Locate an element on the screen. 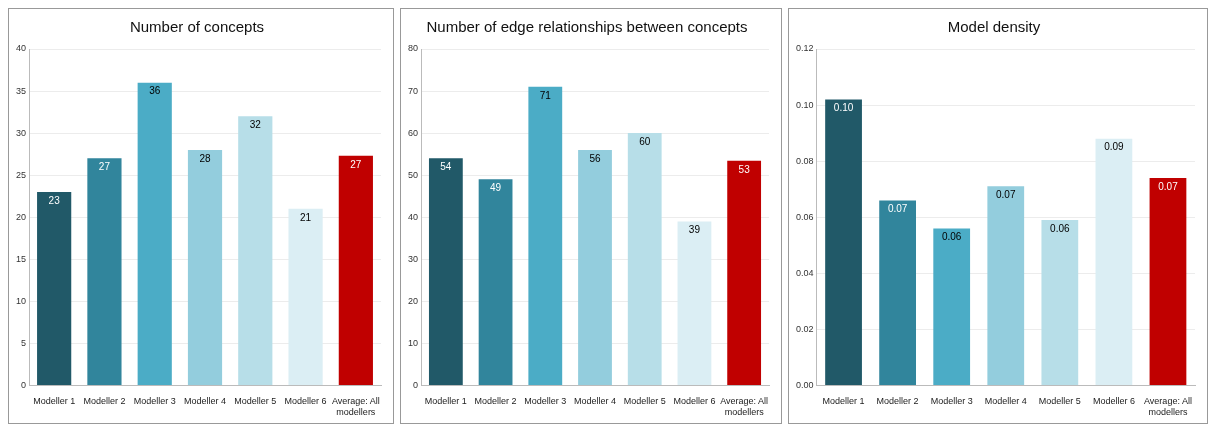  data-label: 60 is located at coordinates (645, 141).